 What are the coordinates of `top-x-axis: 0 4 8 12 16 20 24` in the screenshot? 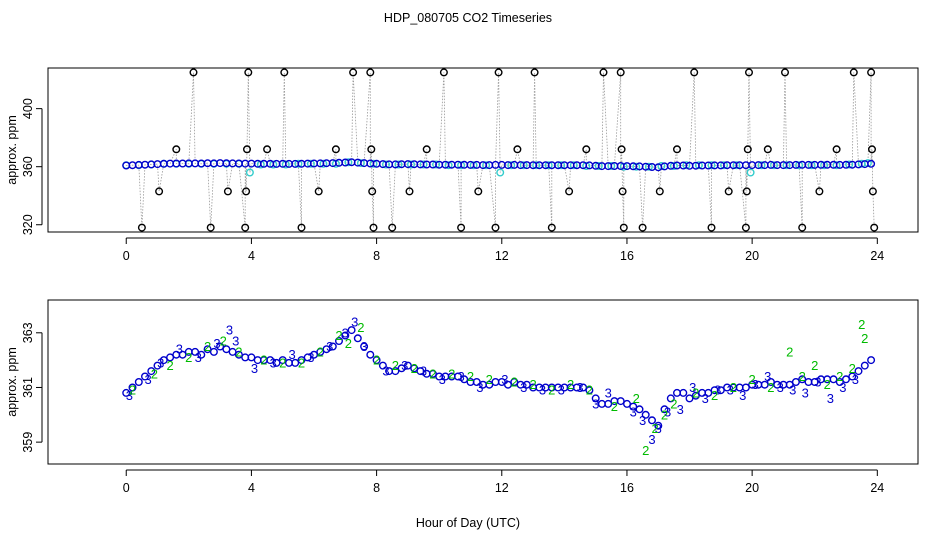 It's located at (503, 250).